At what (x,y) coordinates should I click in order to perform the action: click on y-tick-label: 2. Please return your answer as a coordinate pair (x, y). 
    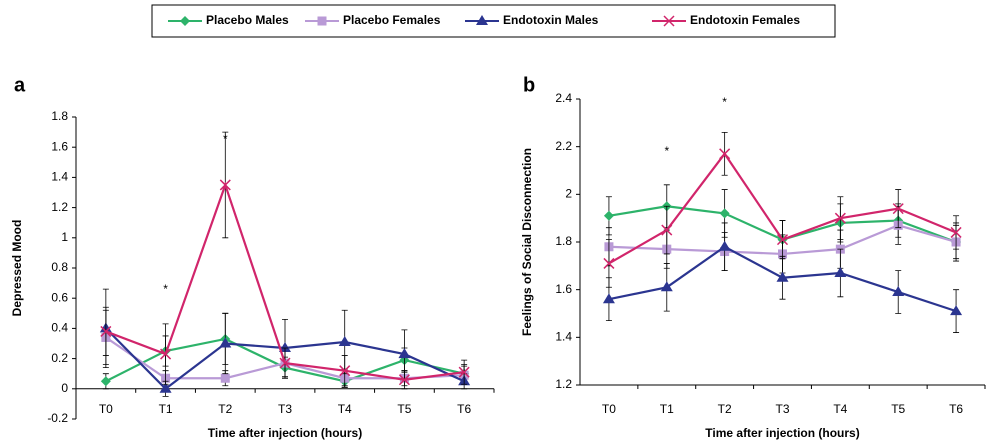
    Looking at the image, I should click on (568, 194).